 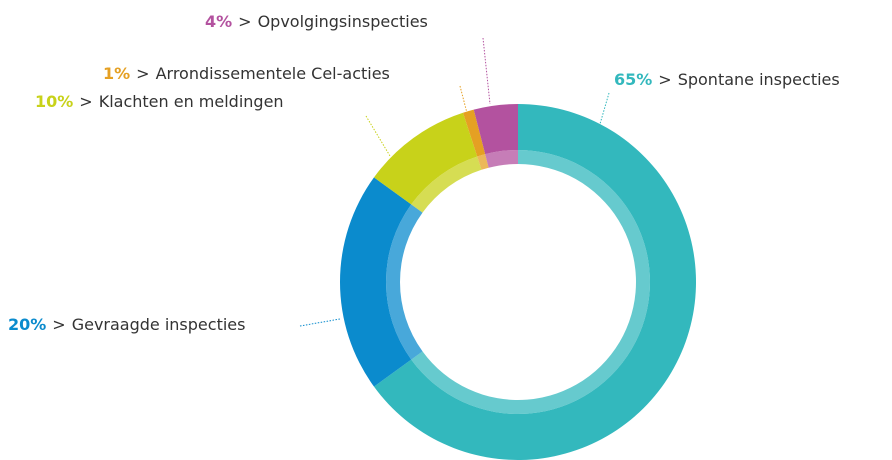 What do you see at coordinates (54, 101) in the screenshot?
I see `value-label: 10%` at bounding box center [54, 101].